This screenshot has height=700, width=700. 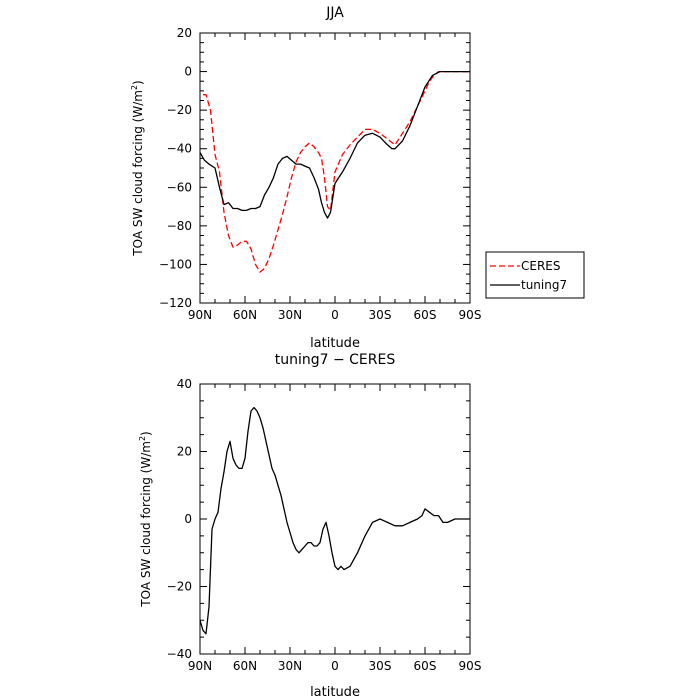 I want to click on bottom-x-tick-label: 90S, so click(x=470, y=666).